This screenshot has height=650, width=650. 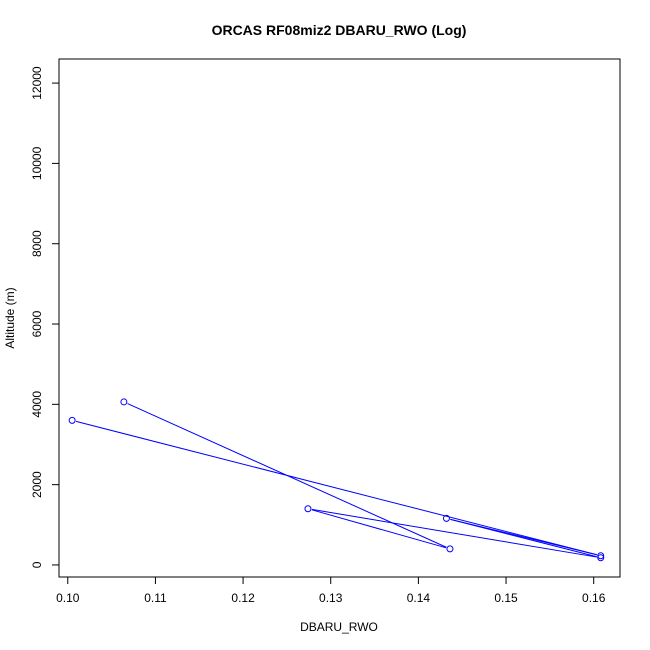 What do you see at coordinates (37, 243) in the screenshot?
I see `y-tick-label: 8000` at bounding box center [37, 243].